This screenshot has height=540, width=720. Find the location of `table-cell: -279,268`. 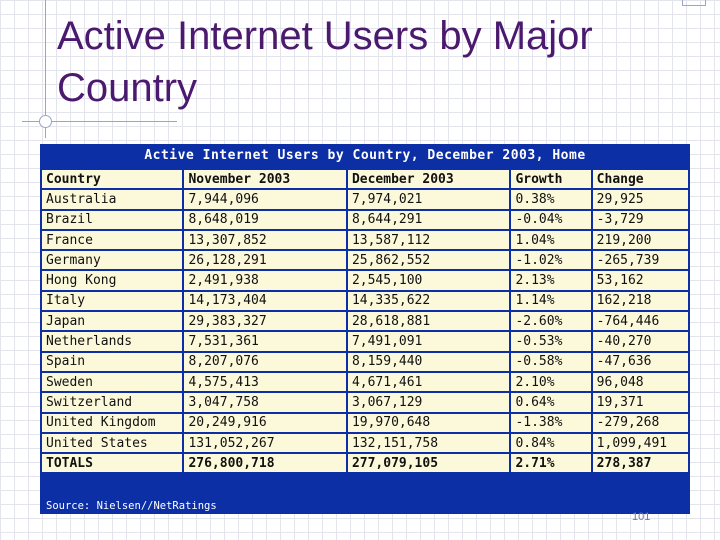

table-cell: -279,268 is located at coordinates (640, 422).